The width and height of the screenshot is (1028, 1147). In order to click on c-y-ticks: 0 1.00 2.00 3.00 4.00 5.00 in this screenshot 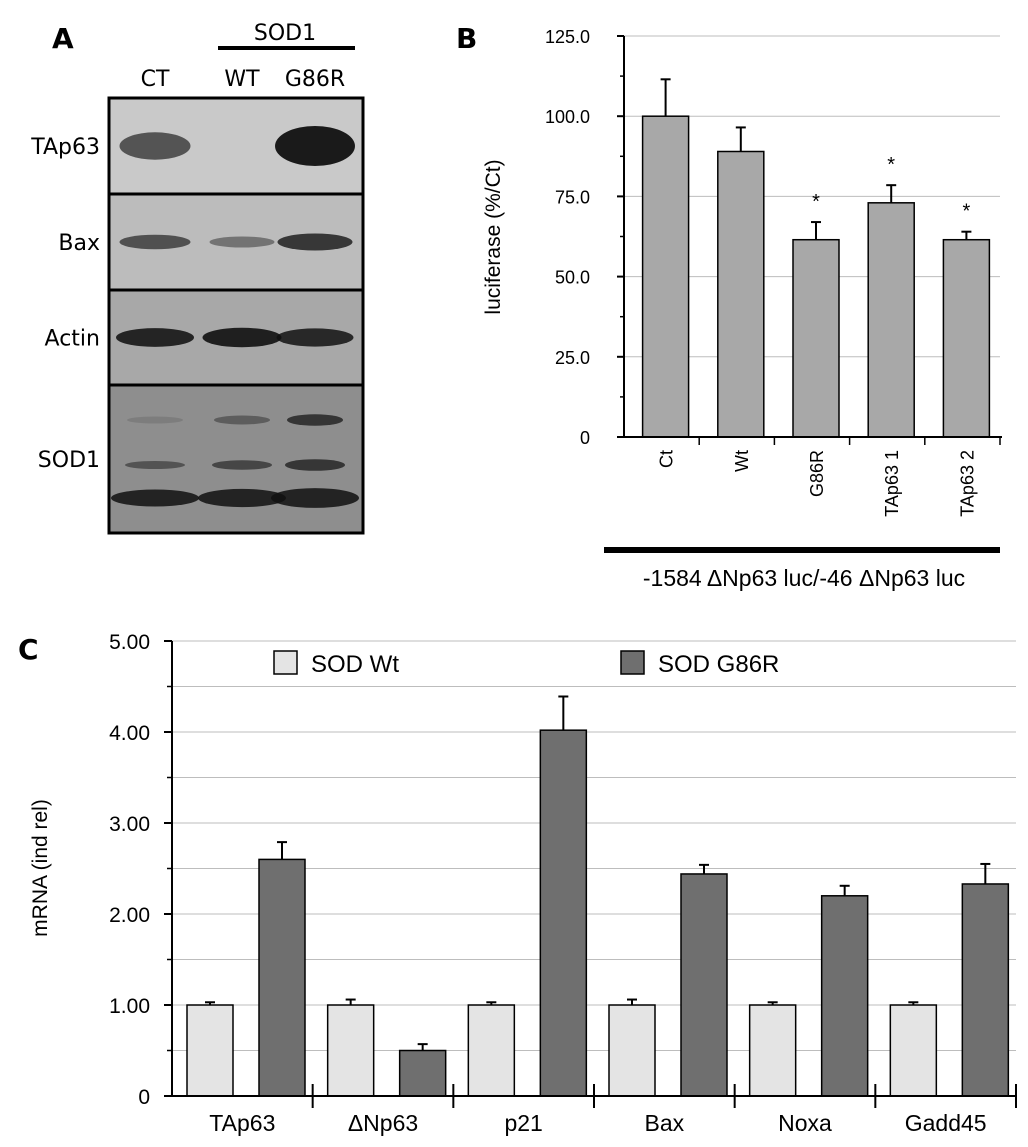, I will do `click(140, 870)`.